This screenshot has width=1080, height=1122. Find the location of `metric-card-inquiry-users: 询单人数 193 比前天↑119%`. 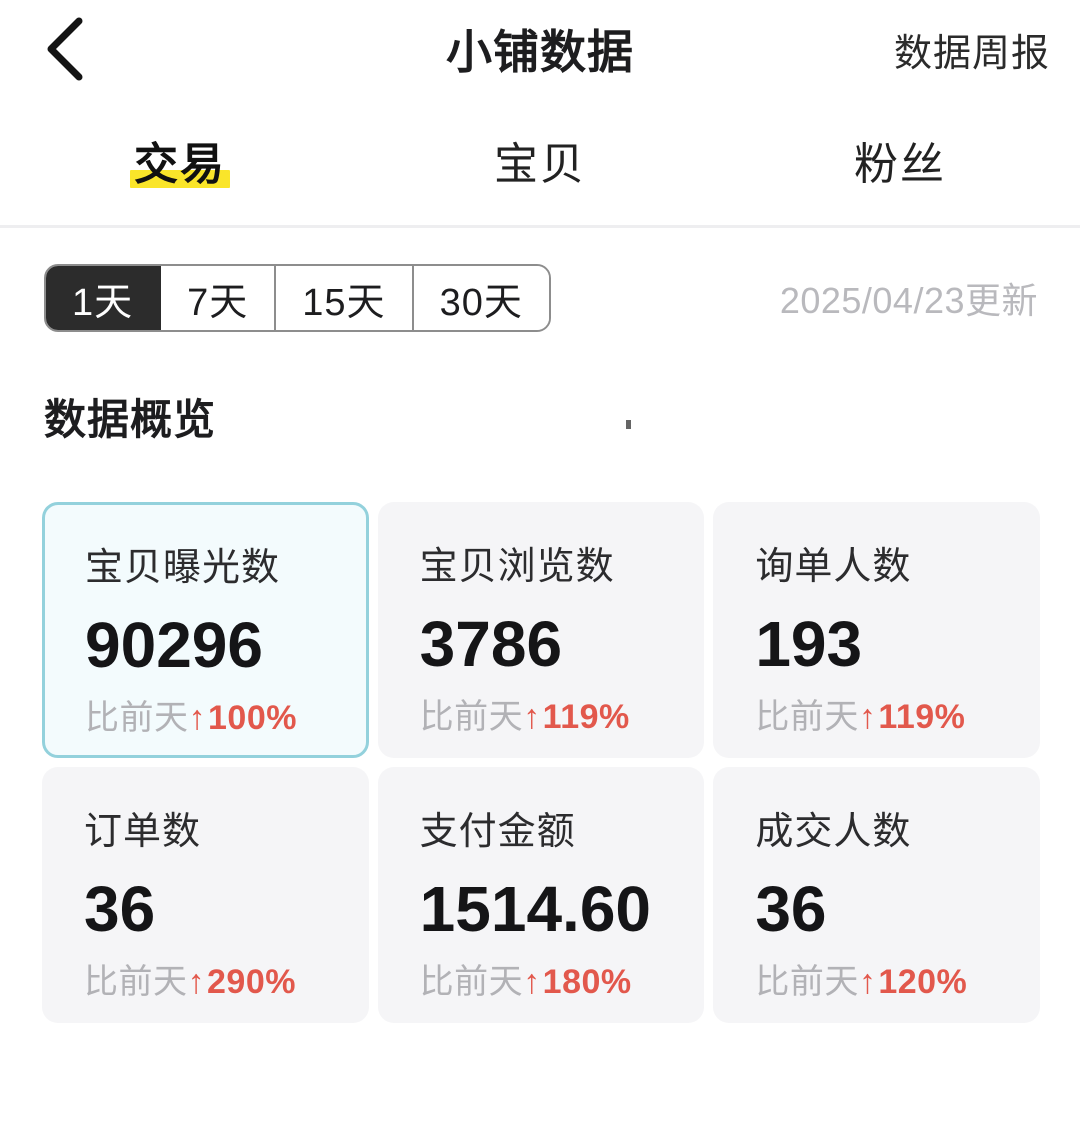

metric-card-inquiry-users: 询单人数 193 比前天↑119% is located at coordinates (876, 630).